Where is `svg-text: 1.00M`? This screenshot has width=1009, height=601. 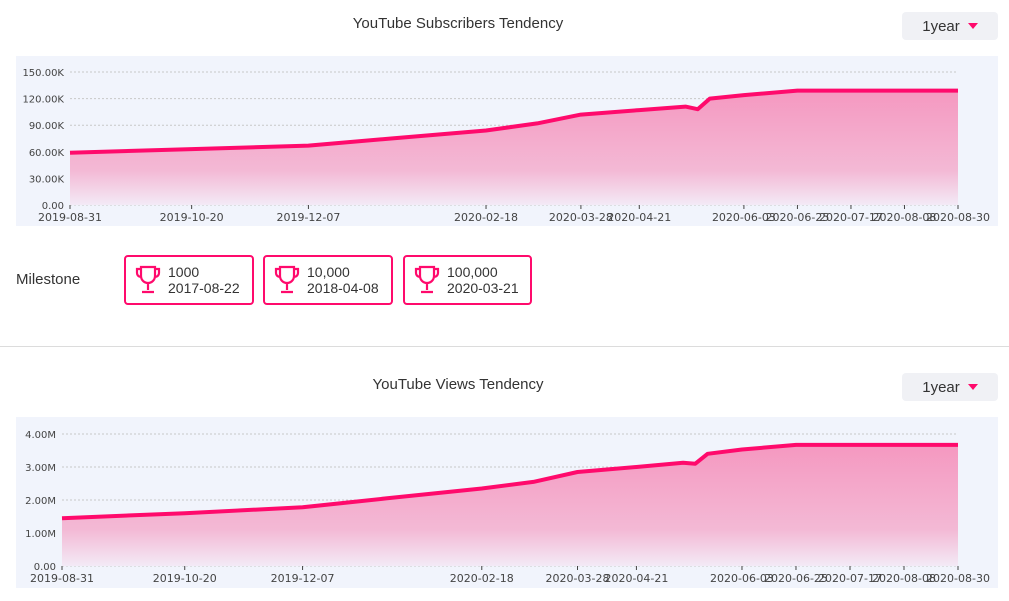
svg-text: 1.00M is located at coordinates (40, 534).